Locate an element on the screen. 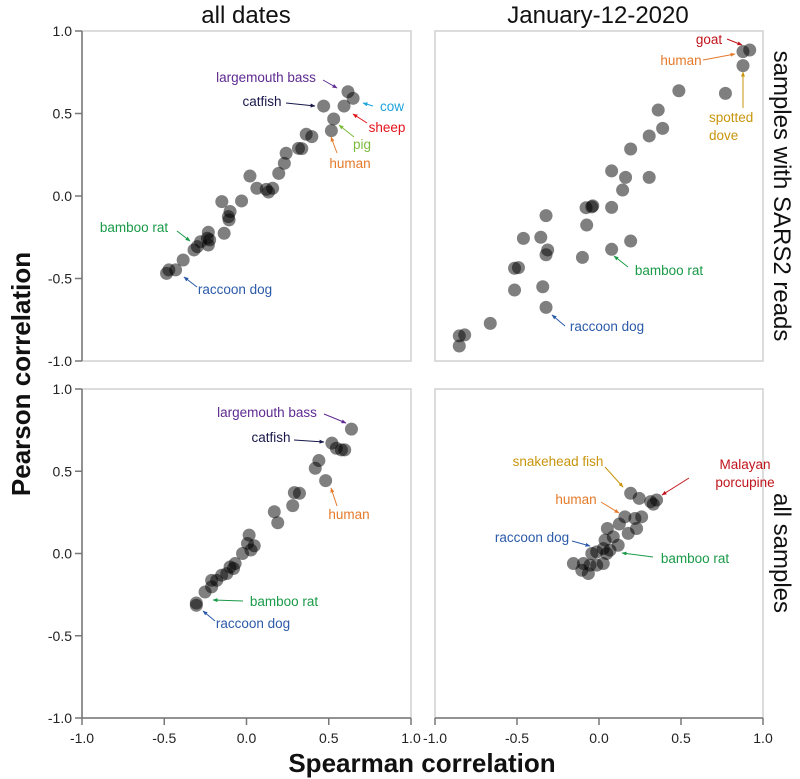 This screenshot has width=800, height=779. row-label-sars2: samples with SARS2 reads is located at coordinates (781, 196).